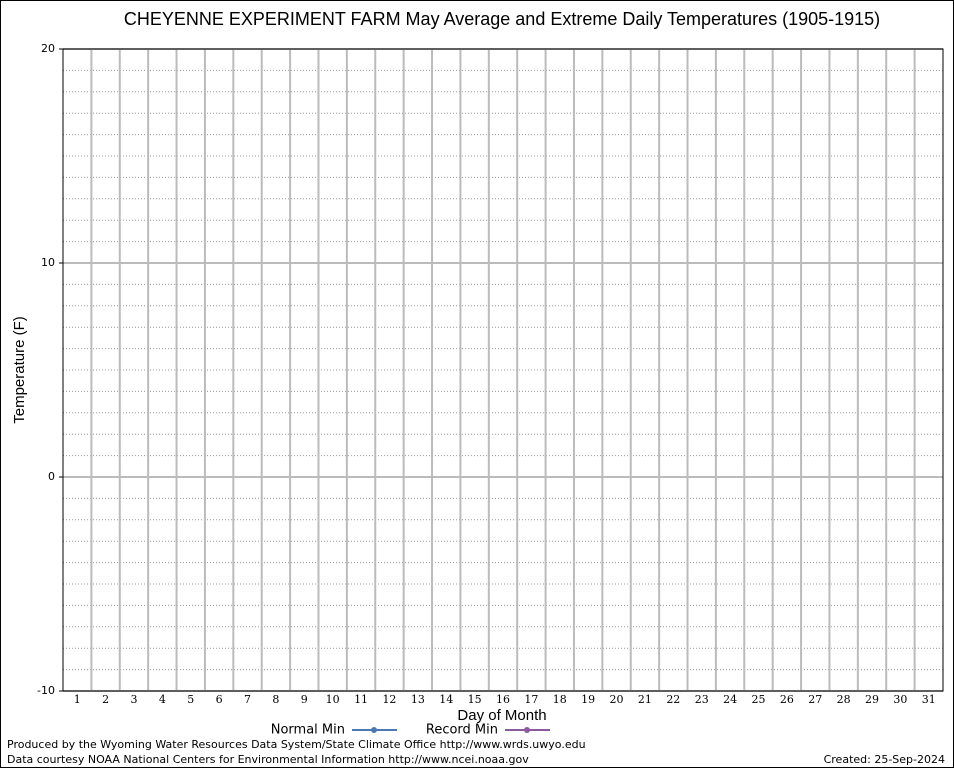 The height and width of the screenshot is (768, 954). Describe the element at coordinates (702, 699) in the screenshot. I see `x-tick-label: 23` at that location.